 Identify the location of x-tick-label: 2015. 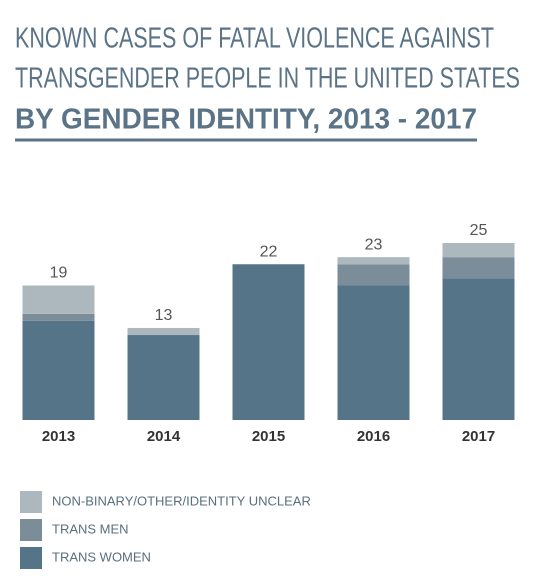
(268, 436).